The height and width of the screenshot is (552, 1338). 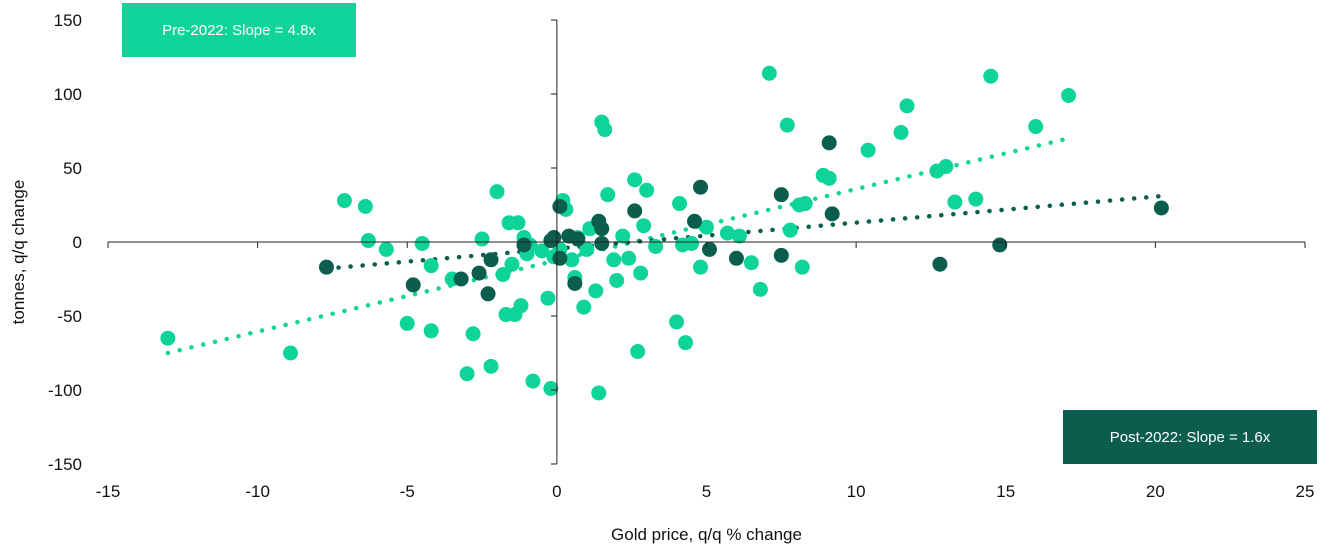 I want to click on x-tick-label: 0, so click(x=556, y=491).